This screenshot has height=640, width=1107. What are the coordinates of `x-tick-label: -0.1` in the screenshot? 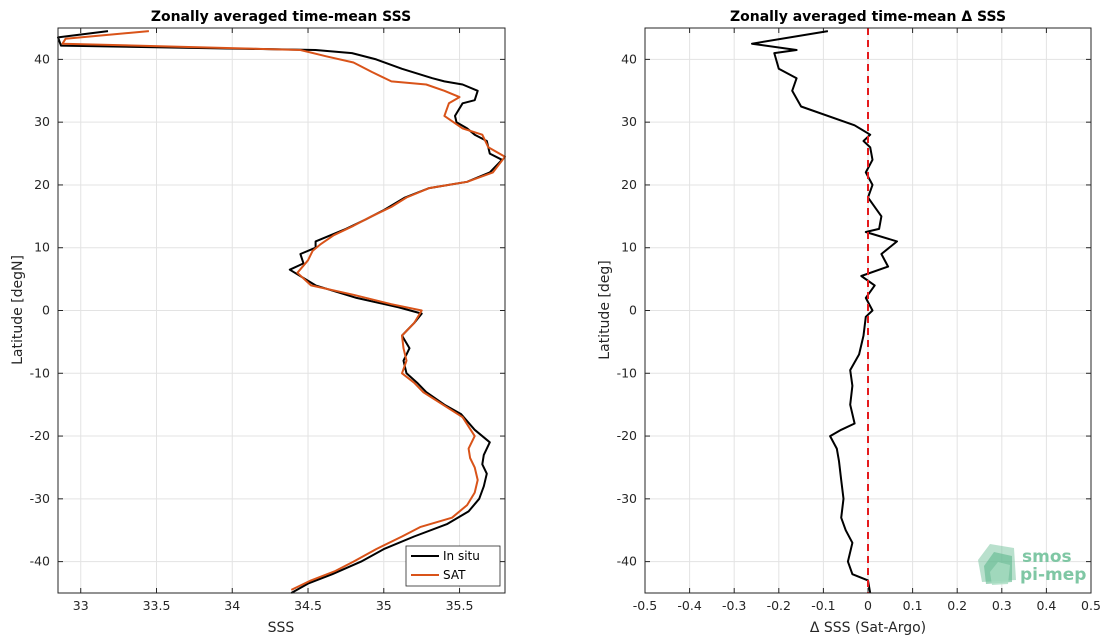 It's located at (823, 605).